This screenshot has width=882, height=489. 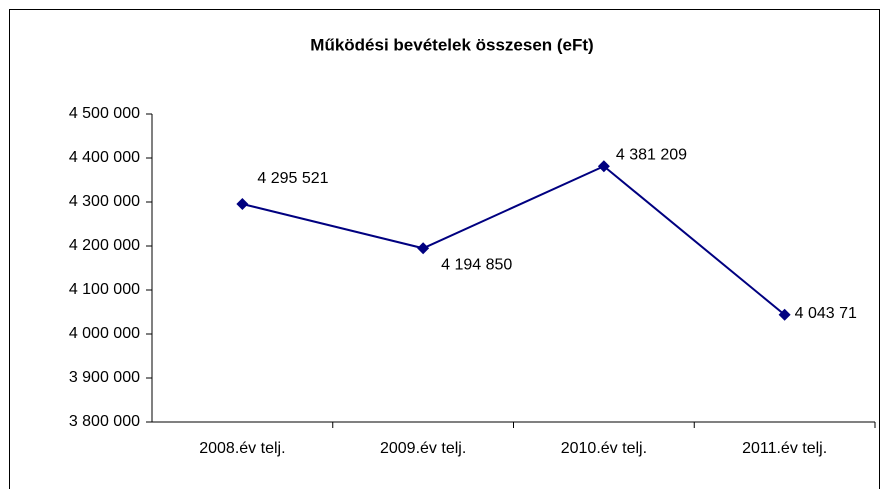 I want to click on y-tick-label: 4 000 000, so click(x=104, y=333).